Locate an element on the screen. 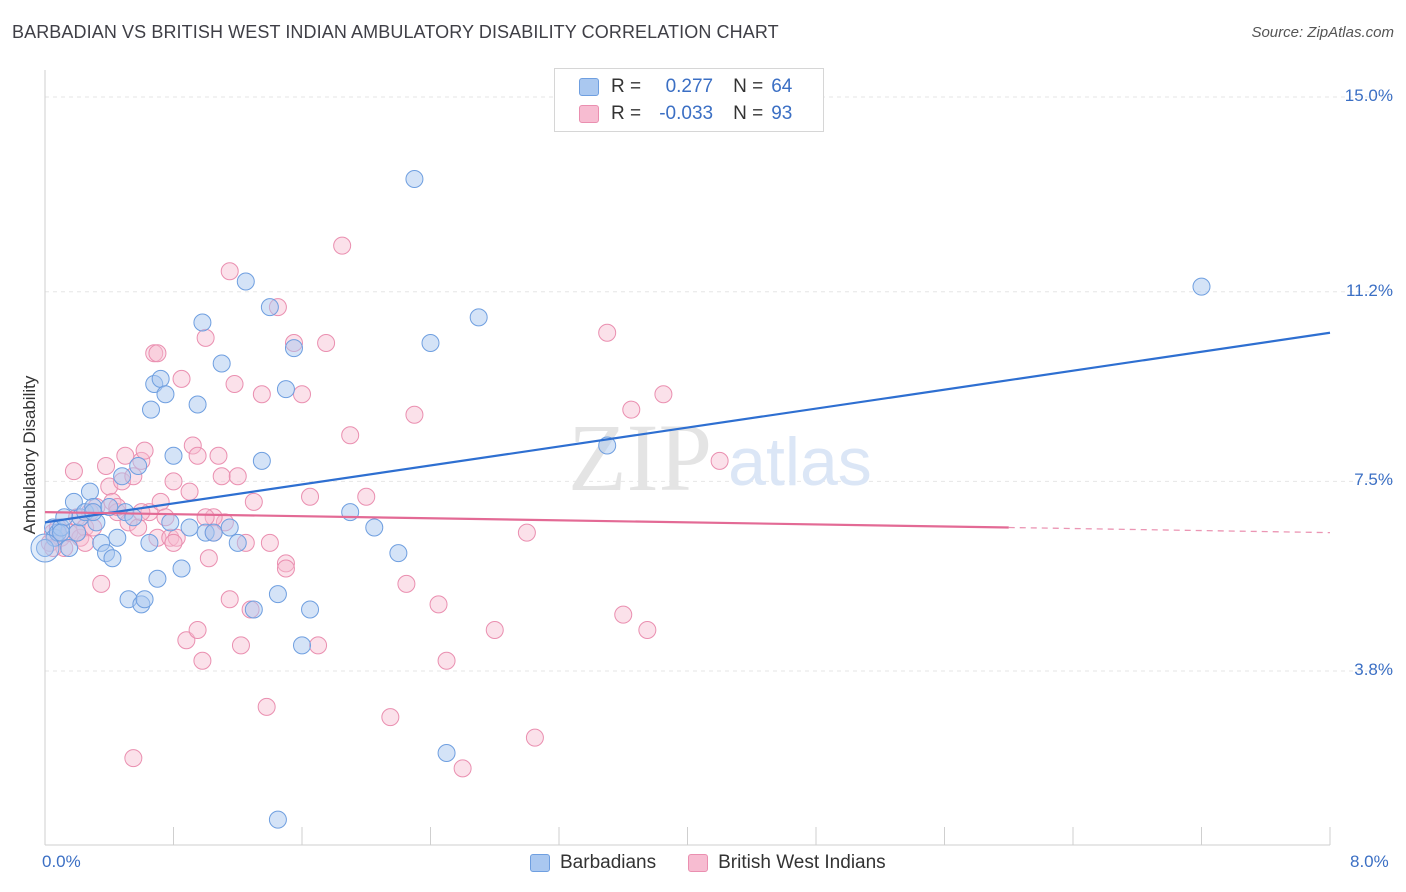 This screenshot has width=1406, height=892. y-tick-label: 3.8% is located at coordinates (1373, 669).